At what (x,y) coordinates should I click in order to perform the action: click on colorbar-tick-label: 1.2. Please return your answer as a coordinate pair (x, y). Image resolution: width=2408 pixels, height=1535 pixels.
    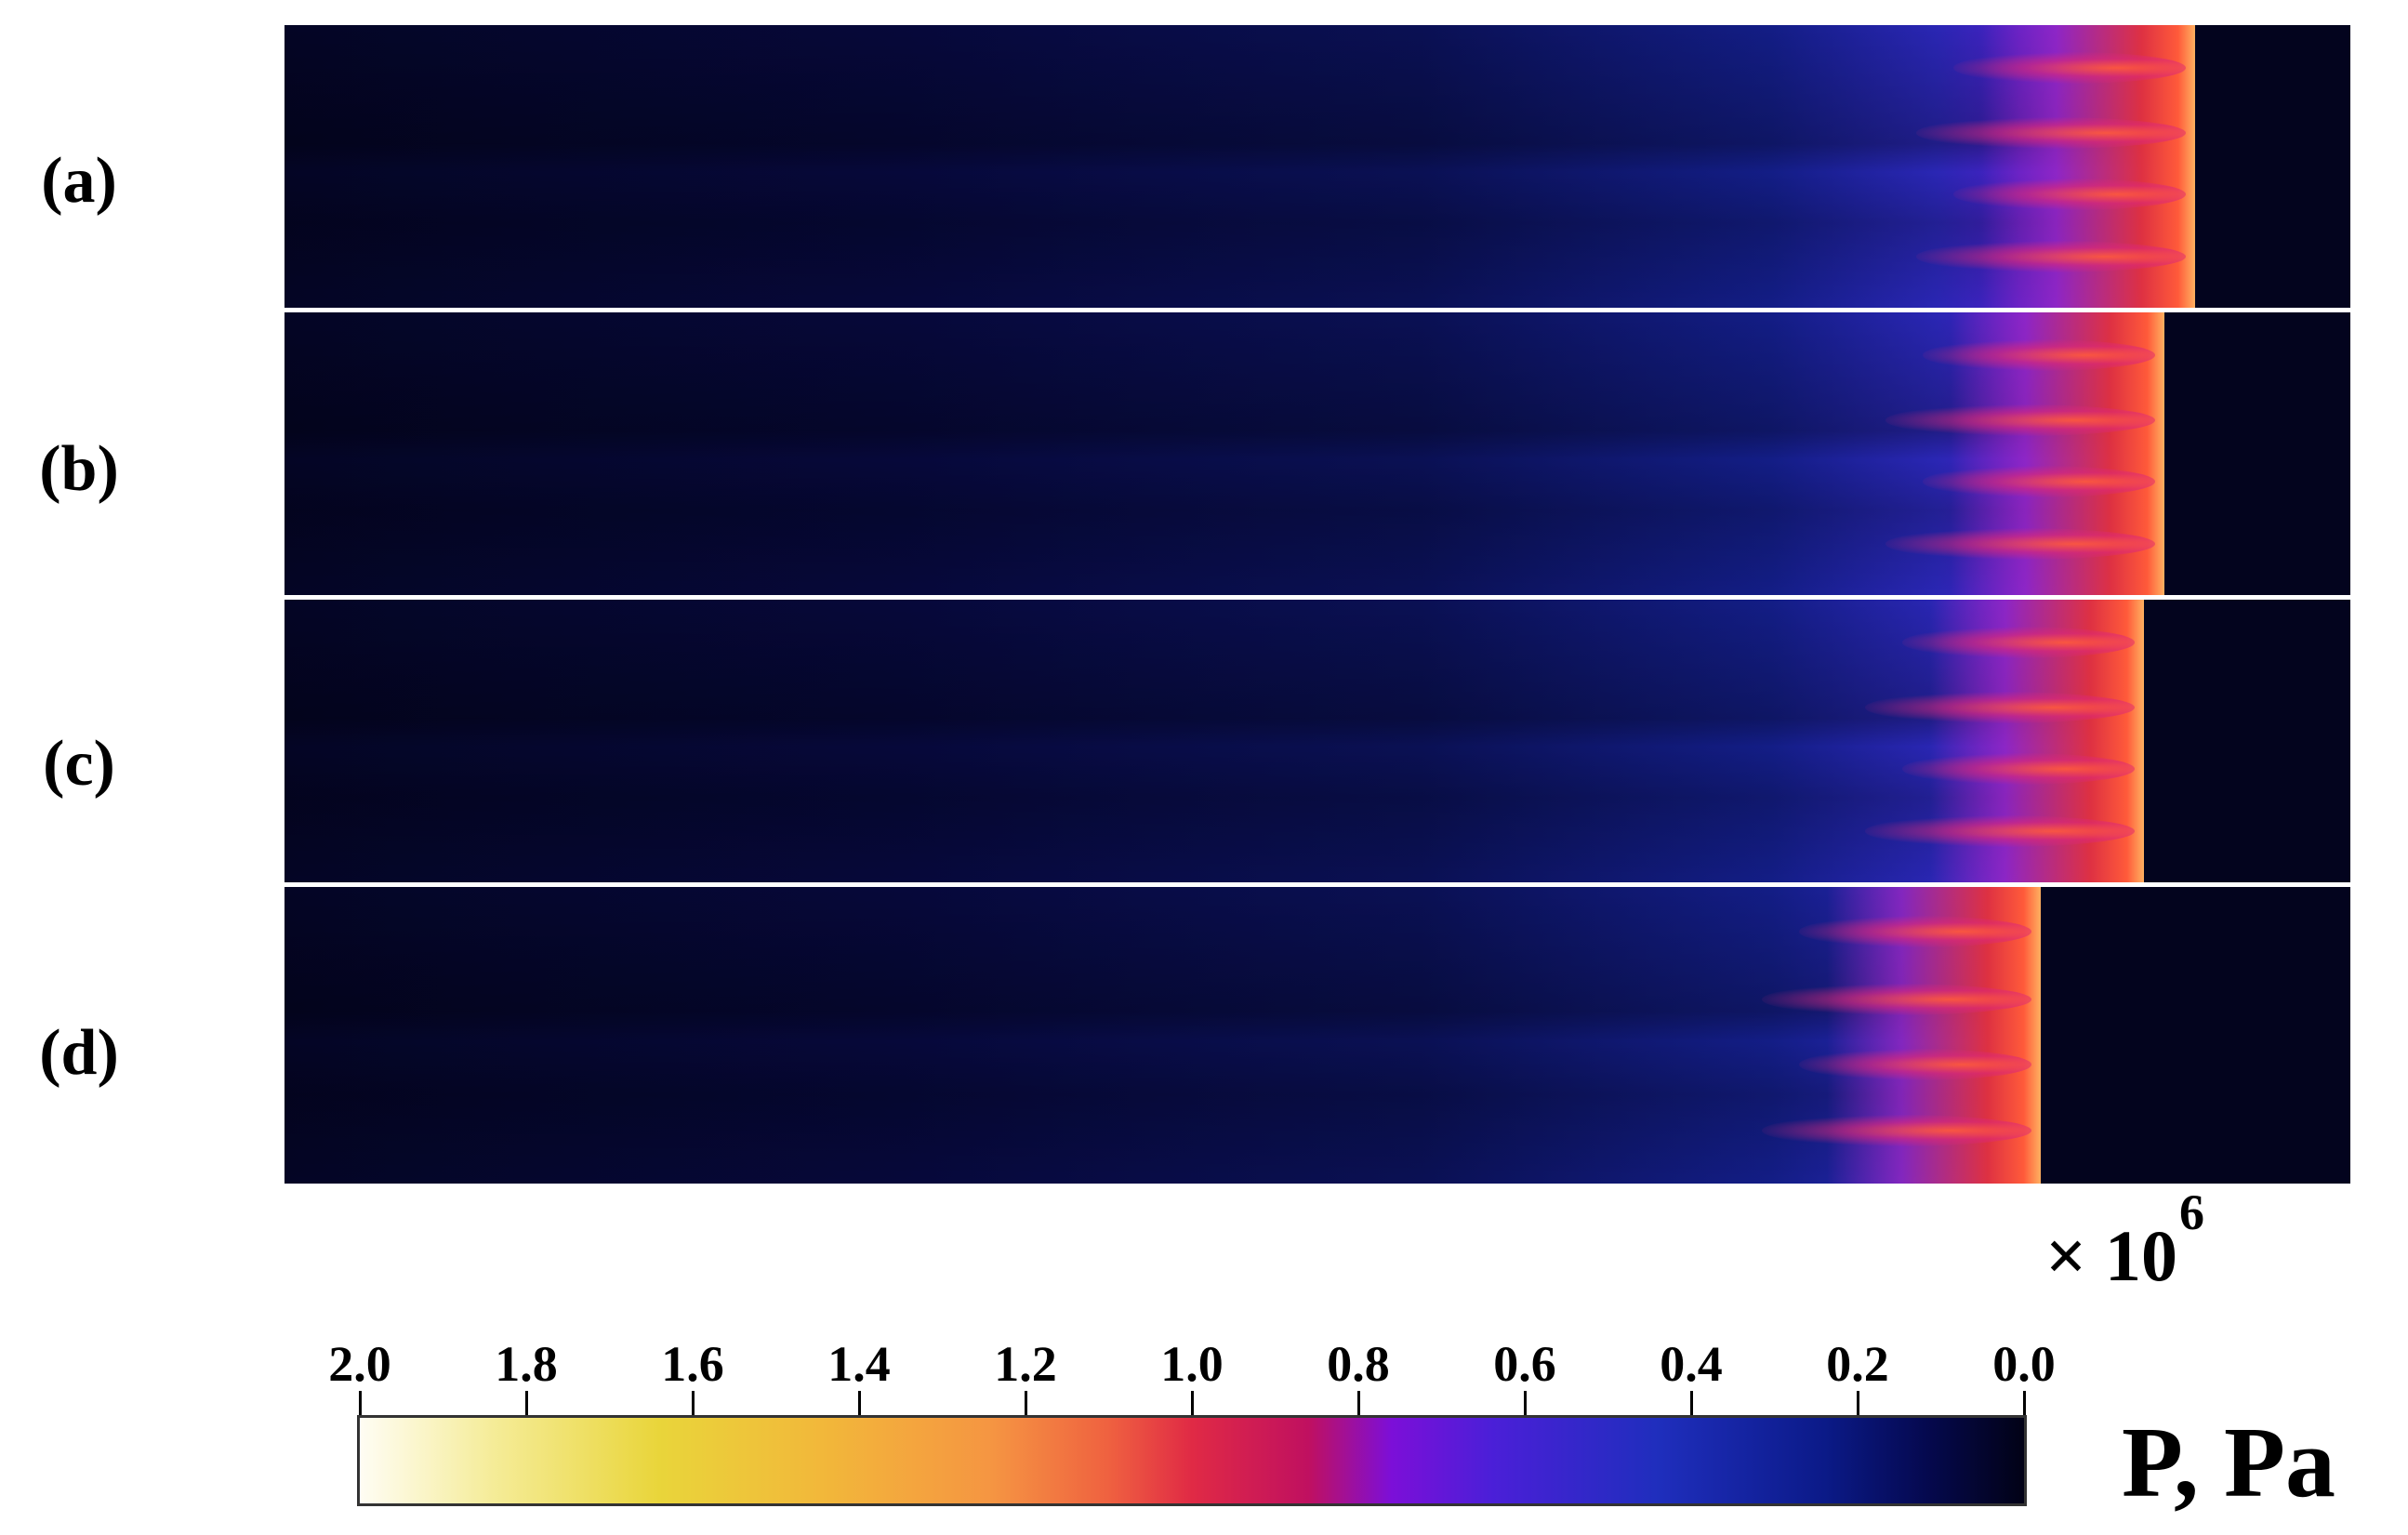
    Looking at the image, I should click on (1025, 1364).